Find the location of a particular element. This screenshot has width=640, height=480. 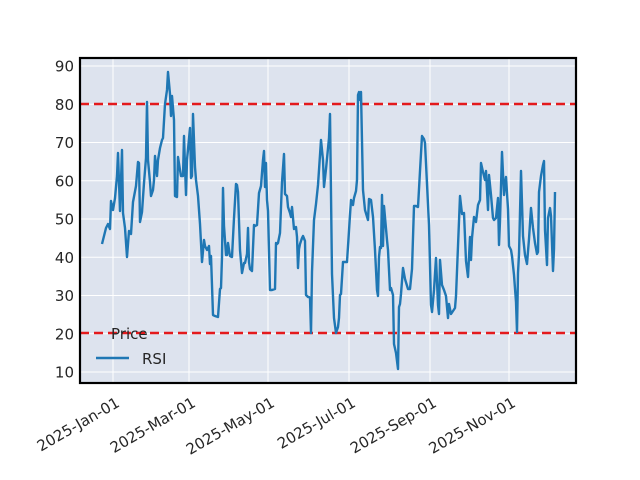

y-tick-label: 90 is located at coordinates (64, 67).